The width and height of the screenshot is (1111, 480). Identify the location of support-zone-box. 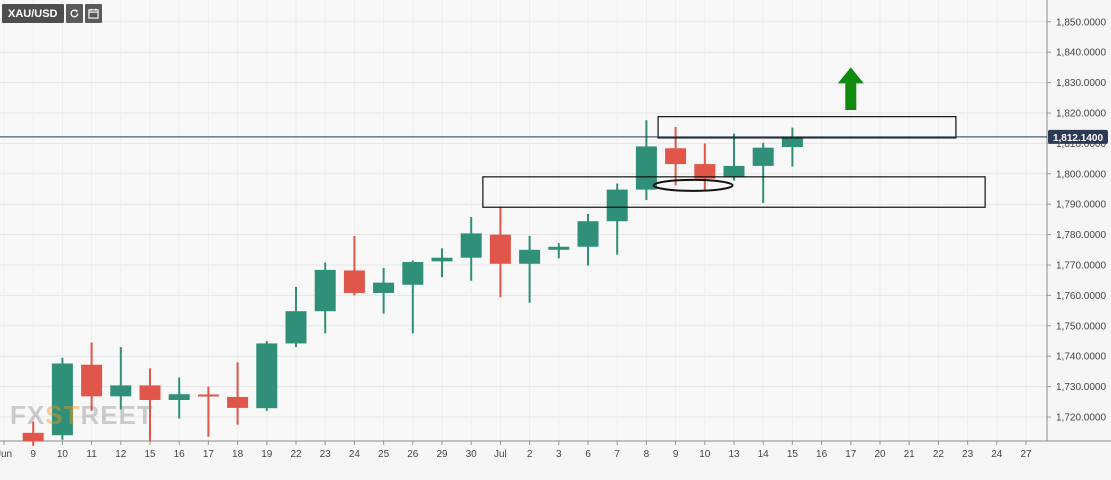
(734, 192).